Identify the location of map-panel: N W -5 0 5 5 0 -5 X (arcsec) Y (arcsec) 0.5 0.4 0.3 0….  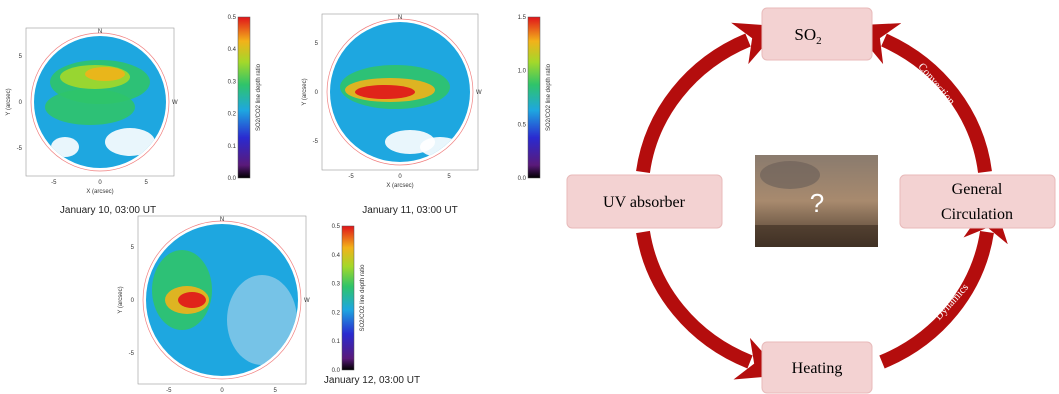
(134, 115).